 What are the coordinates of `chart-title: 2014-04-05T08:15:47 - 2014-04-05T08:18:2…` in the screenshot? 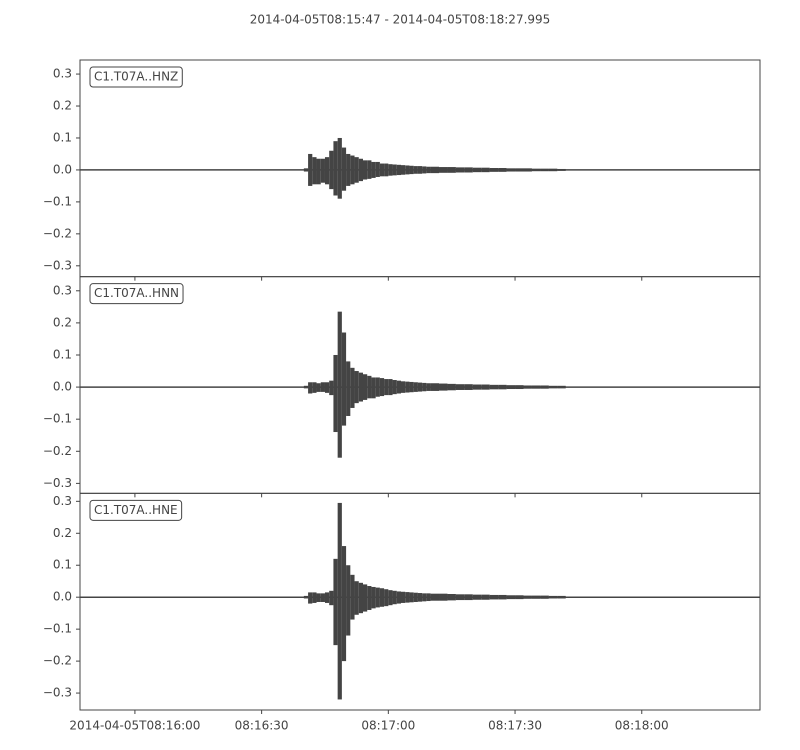 It's located at (400, 20).